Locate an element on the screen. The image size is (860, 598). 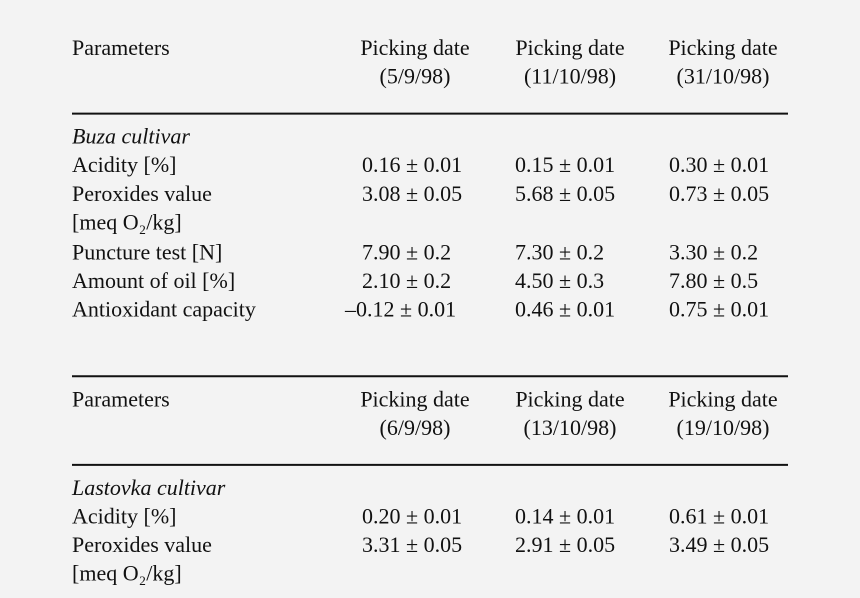
column-header: (31/10/98) is located at coordinates (723, 76).